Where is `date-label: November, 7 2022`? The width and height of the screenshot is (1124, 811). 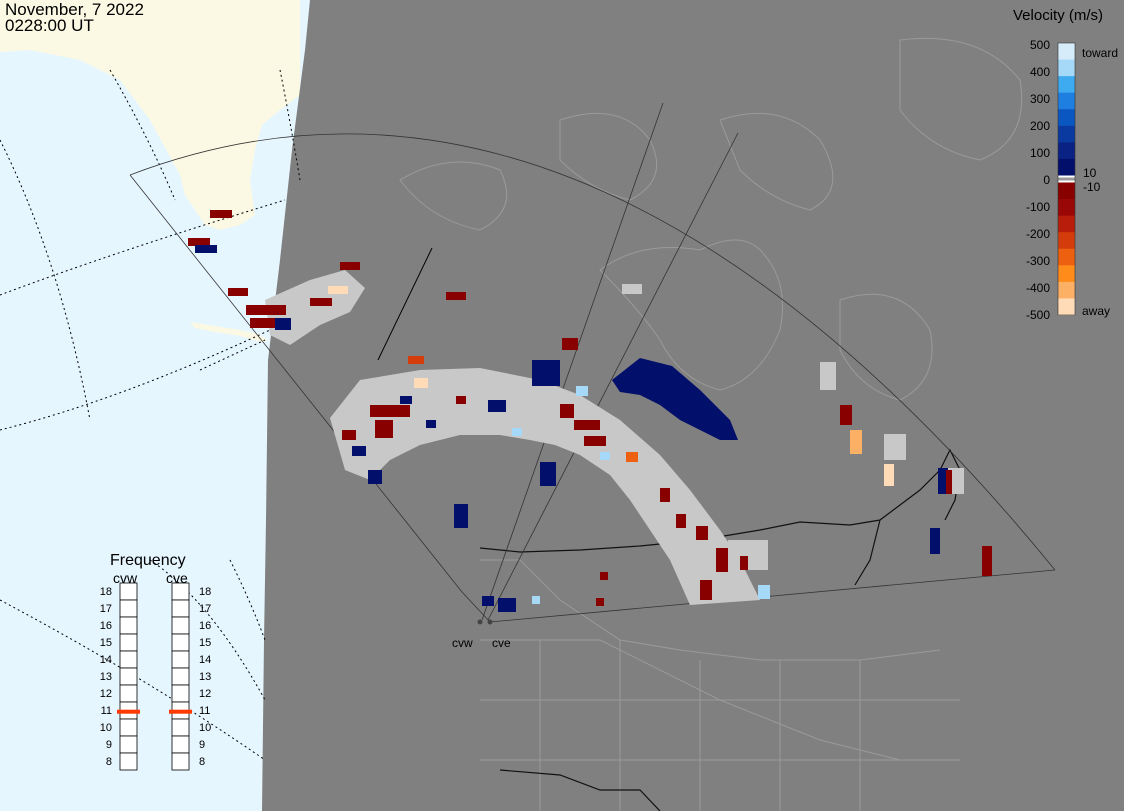
date-label: November, 7 2022 is located at coordinates (74, 9).